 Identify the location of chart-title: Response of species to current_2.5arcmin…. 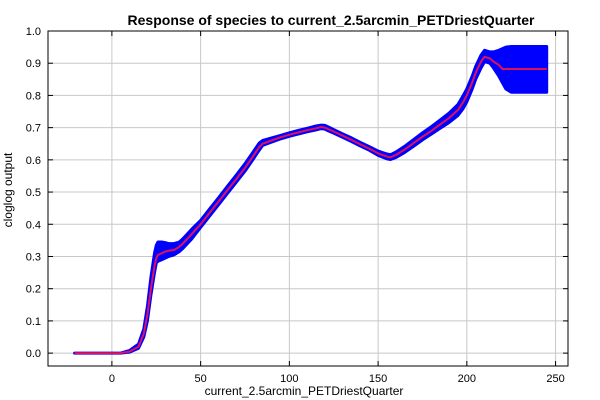
(331, 20).